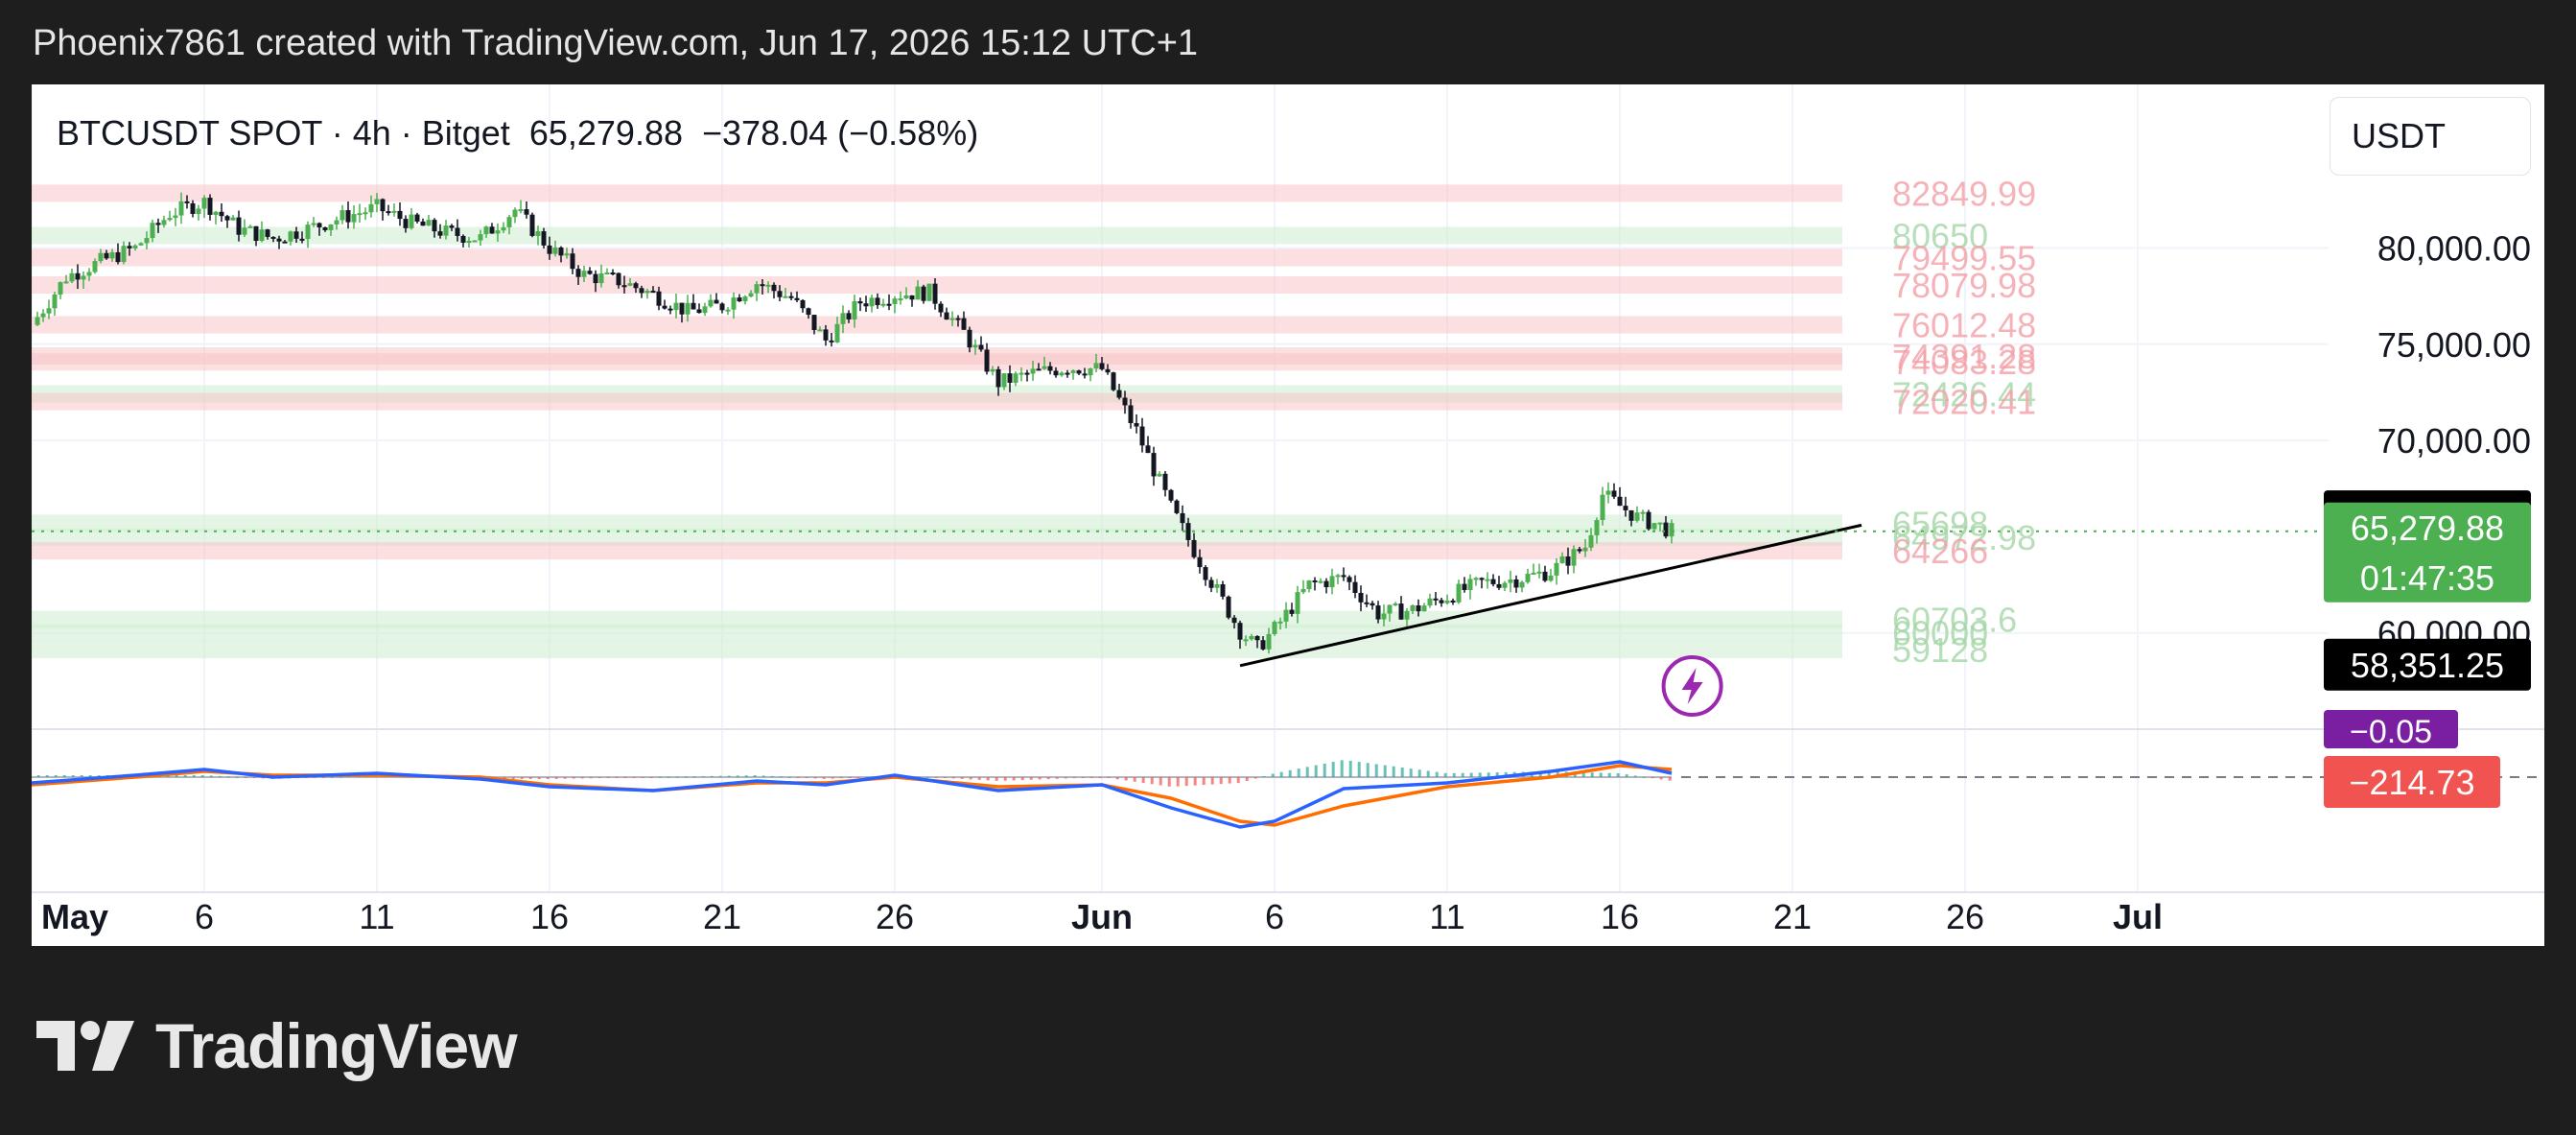 This screenshot has width=2576, height=1135. Describe the element at coordinates (277, 1045) in the screenshot. I see `tradingview-logo: TradingView` at that location.